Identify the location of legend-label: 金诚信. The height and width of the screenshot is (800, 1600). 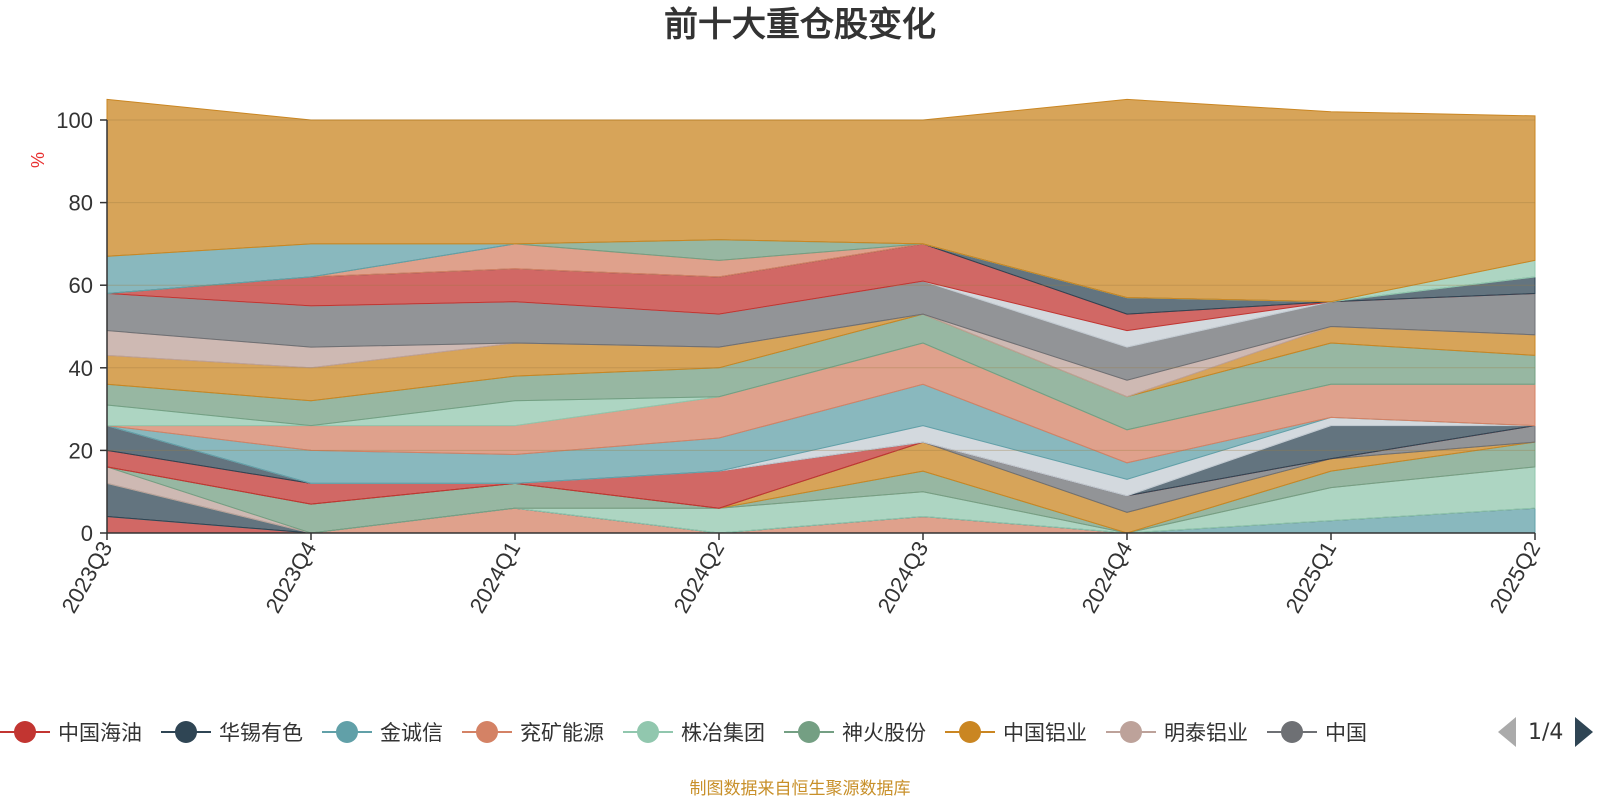
(411, 733).